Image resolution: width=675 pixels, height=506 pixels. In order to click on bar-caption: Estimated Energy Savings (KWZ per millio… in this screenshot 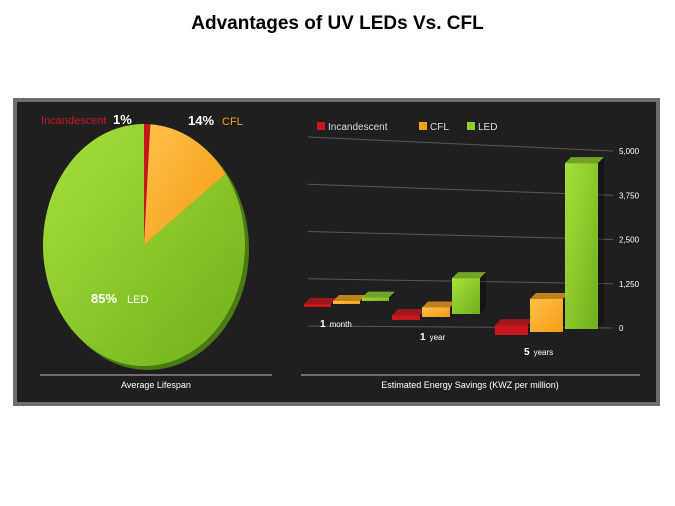, I will do `click(470, 385)`.